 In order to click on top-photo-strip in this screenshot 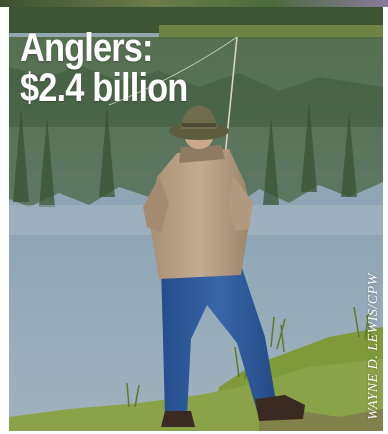, I will do `click(194, 3)`.